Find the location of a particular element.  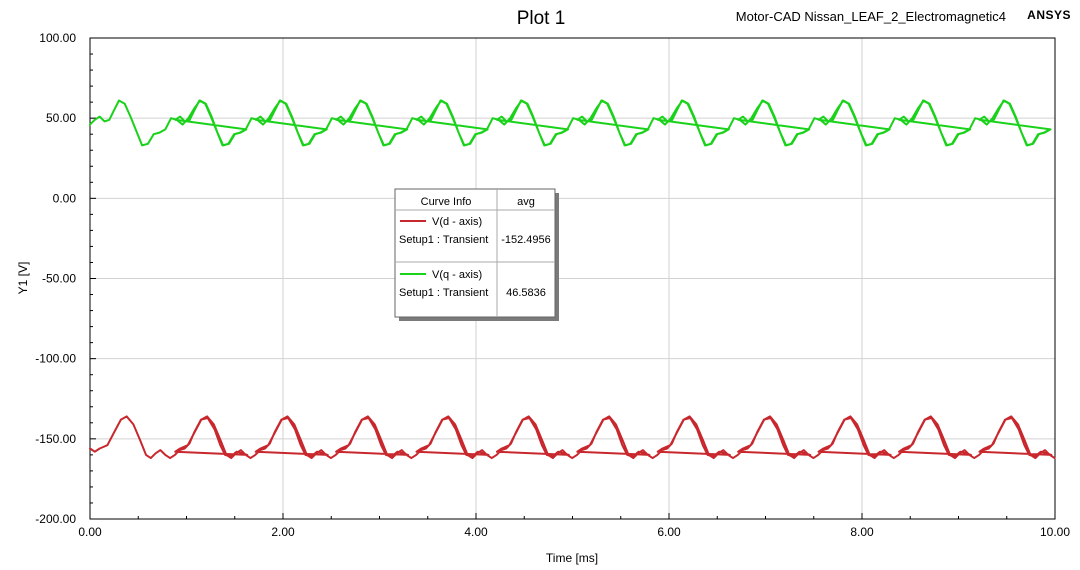

project-label: Motor-CAD Nissan_LEAF_2_Electromagnetic4 is located at coordinates (871, 16).